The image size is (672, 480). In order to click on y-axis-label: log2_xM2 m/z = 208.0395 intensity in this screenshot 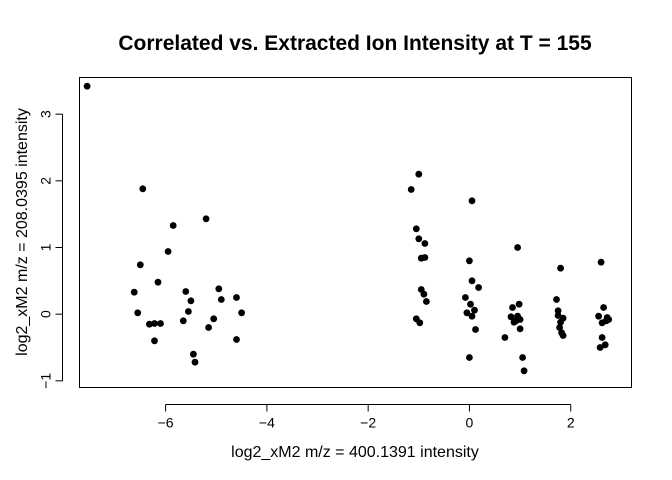, I will do `click(22, 232)`.